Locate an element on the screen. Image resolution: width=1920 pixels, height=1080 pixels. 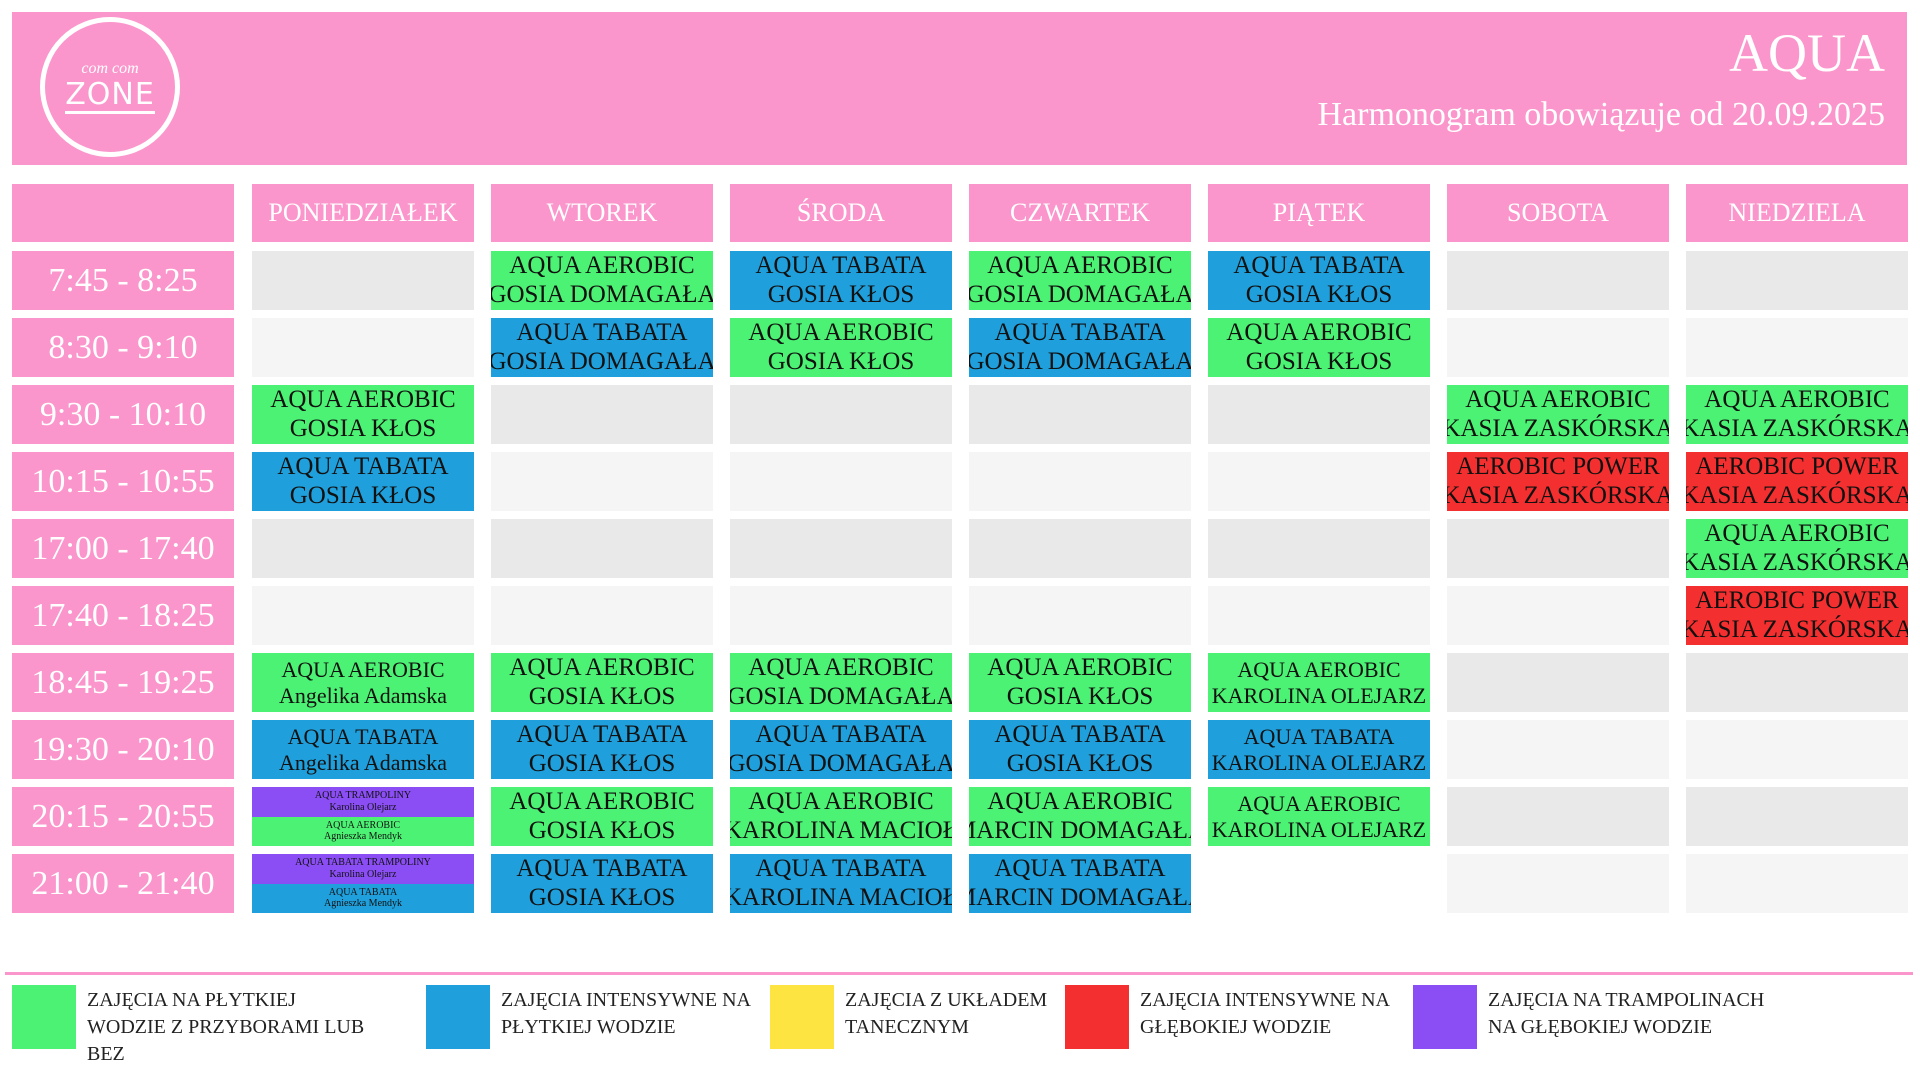
class-name: AQUA TABATA TRAMPOLINY is located at coordinates (363, 863).